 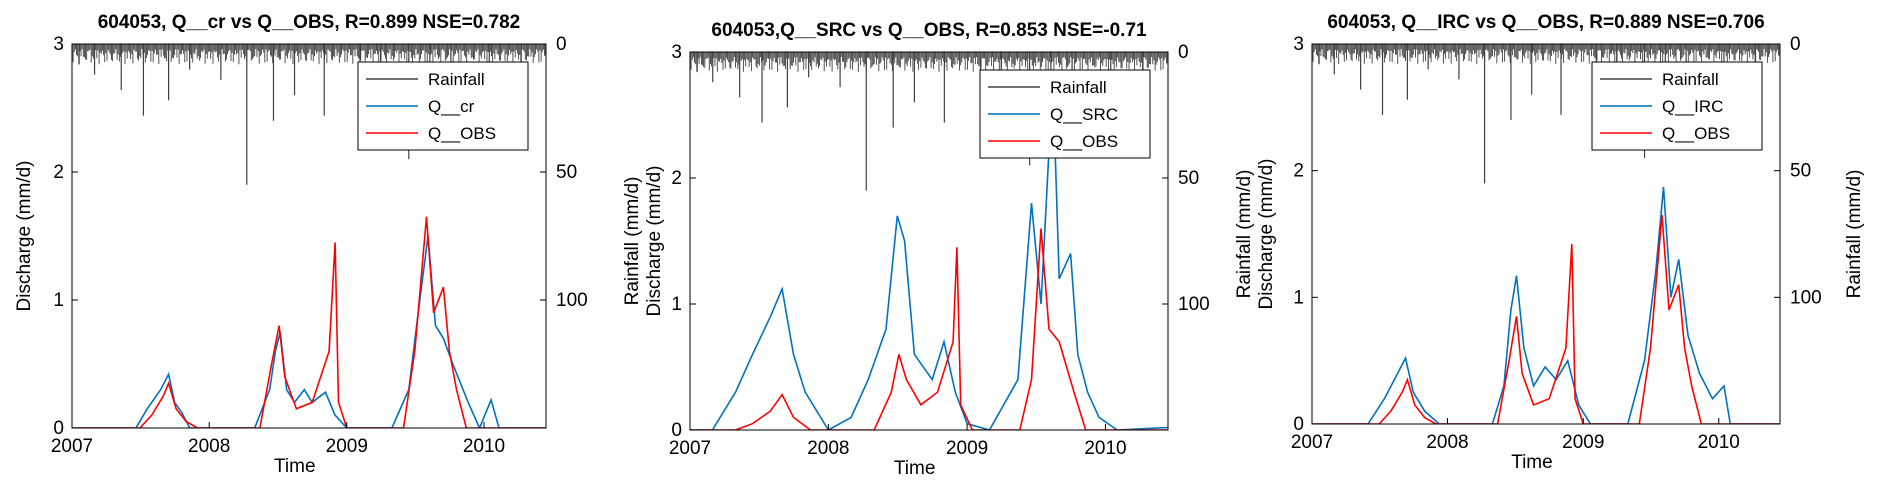 I want to click on y2-axis-label: Rainfall (mm/d), so click(x=1854, y=234).